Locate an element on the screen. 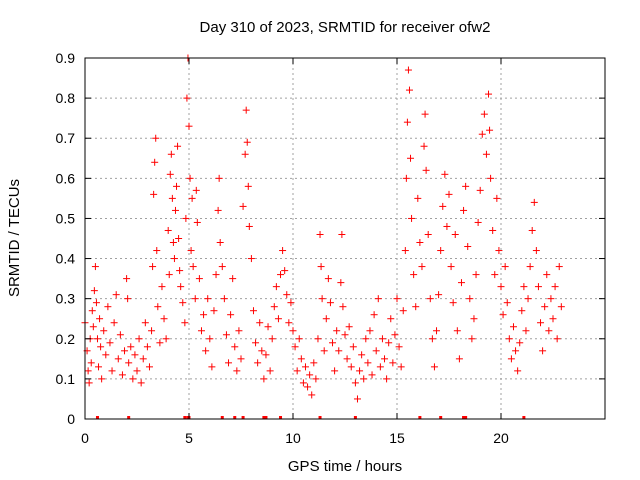 The height and width of the screenshot is (480, 640). y-tick-label: 0.5 is located at coordinates (66, 218).